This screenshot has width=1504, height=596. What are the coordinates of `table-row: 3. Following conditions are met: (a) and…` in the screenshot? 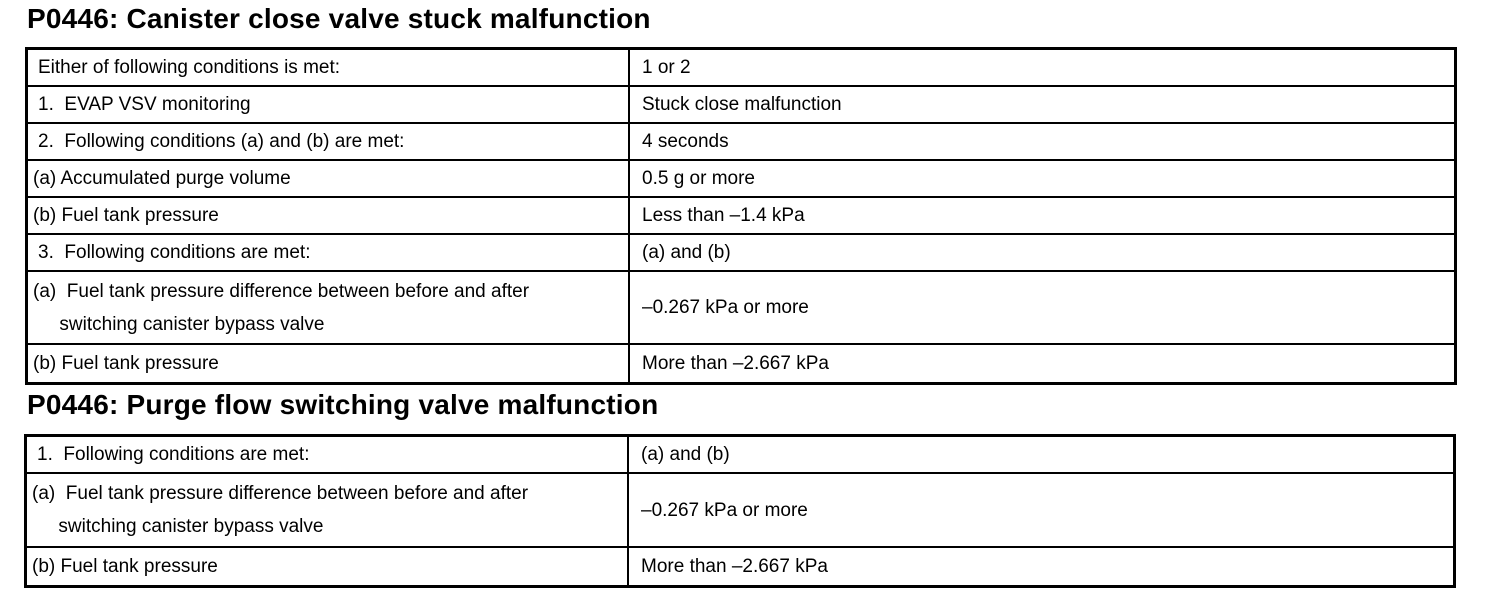 It's located at (741, 253).